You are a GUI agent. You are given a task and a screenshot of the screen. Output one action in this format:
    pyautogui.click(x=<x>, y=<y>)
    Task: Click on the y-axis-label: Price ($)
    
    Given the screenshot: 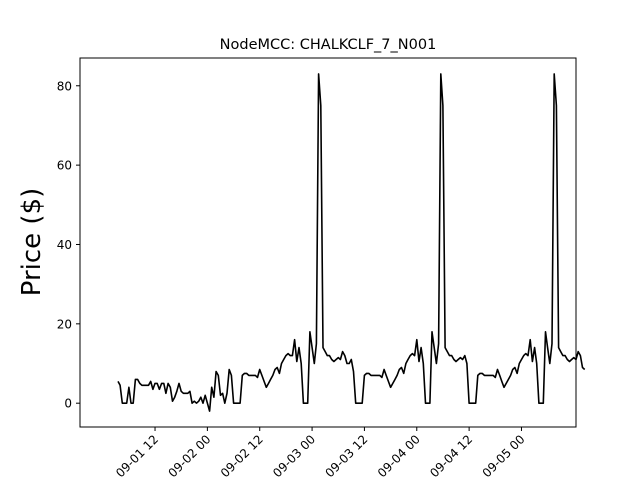 What is the action you would take?
    pyautogui.click(x=32, y=242)
    